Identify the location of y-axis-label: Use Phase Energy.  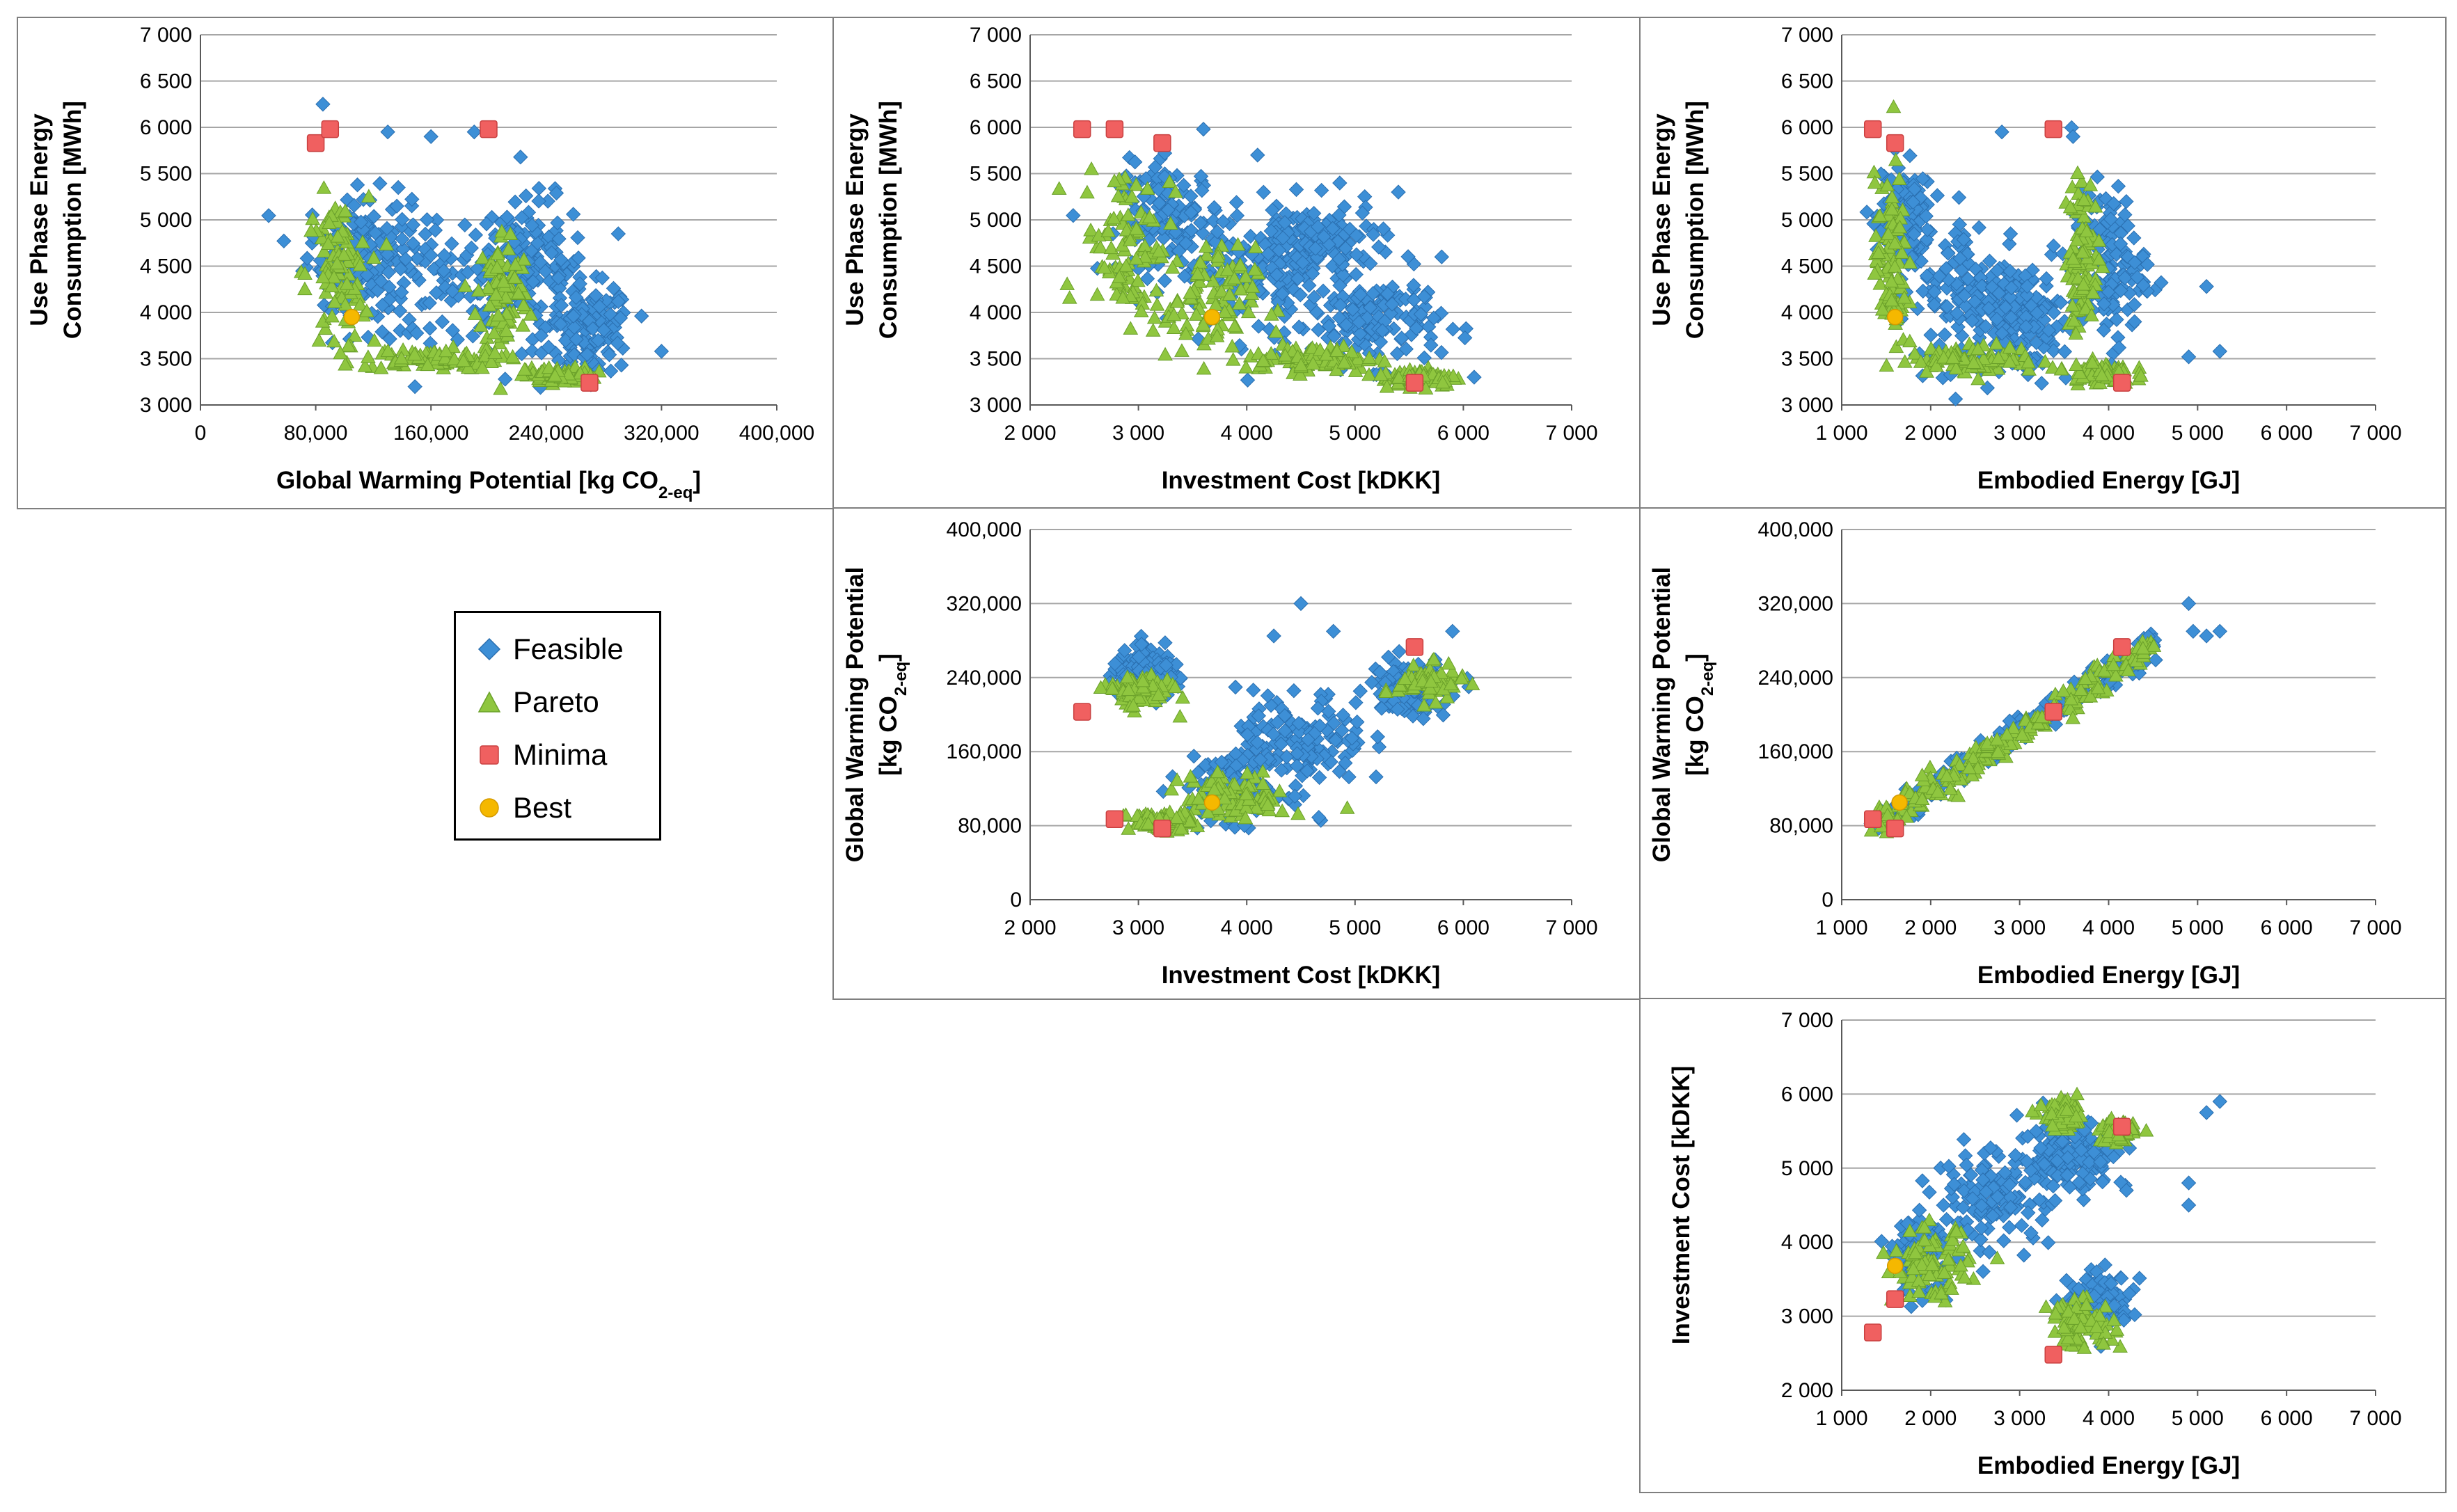
(39, 219).